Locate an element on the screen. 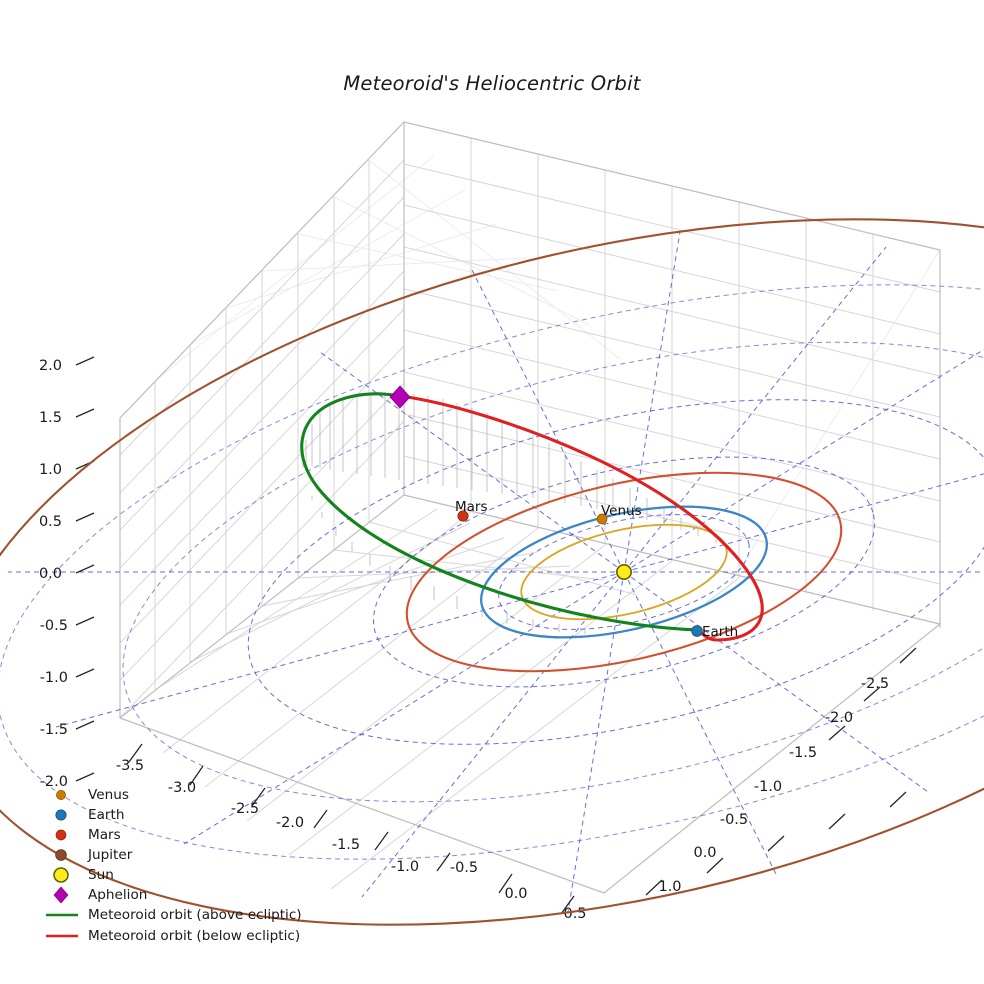  aphelion-marker is located at coordinates (400, 397).